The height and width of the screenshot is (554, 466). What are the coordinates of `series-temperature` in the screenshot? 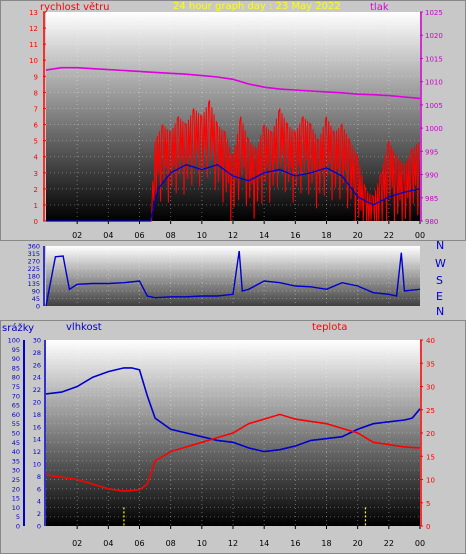 It's located at (233, 452).